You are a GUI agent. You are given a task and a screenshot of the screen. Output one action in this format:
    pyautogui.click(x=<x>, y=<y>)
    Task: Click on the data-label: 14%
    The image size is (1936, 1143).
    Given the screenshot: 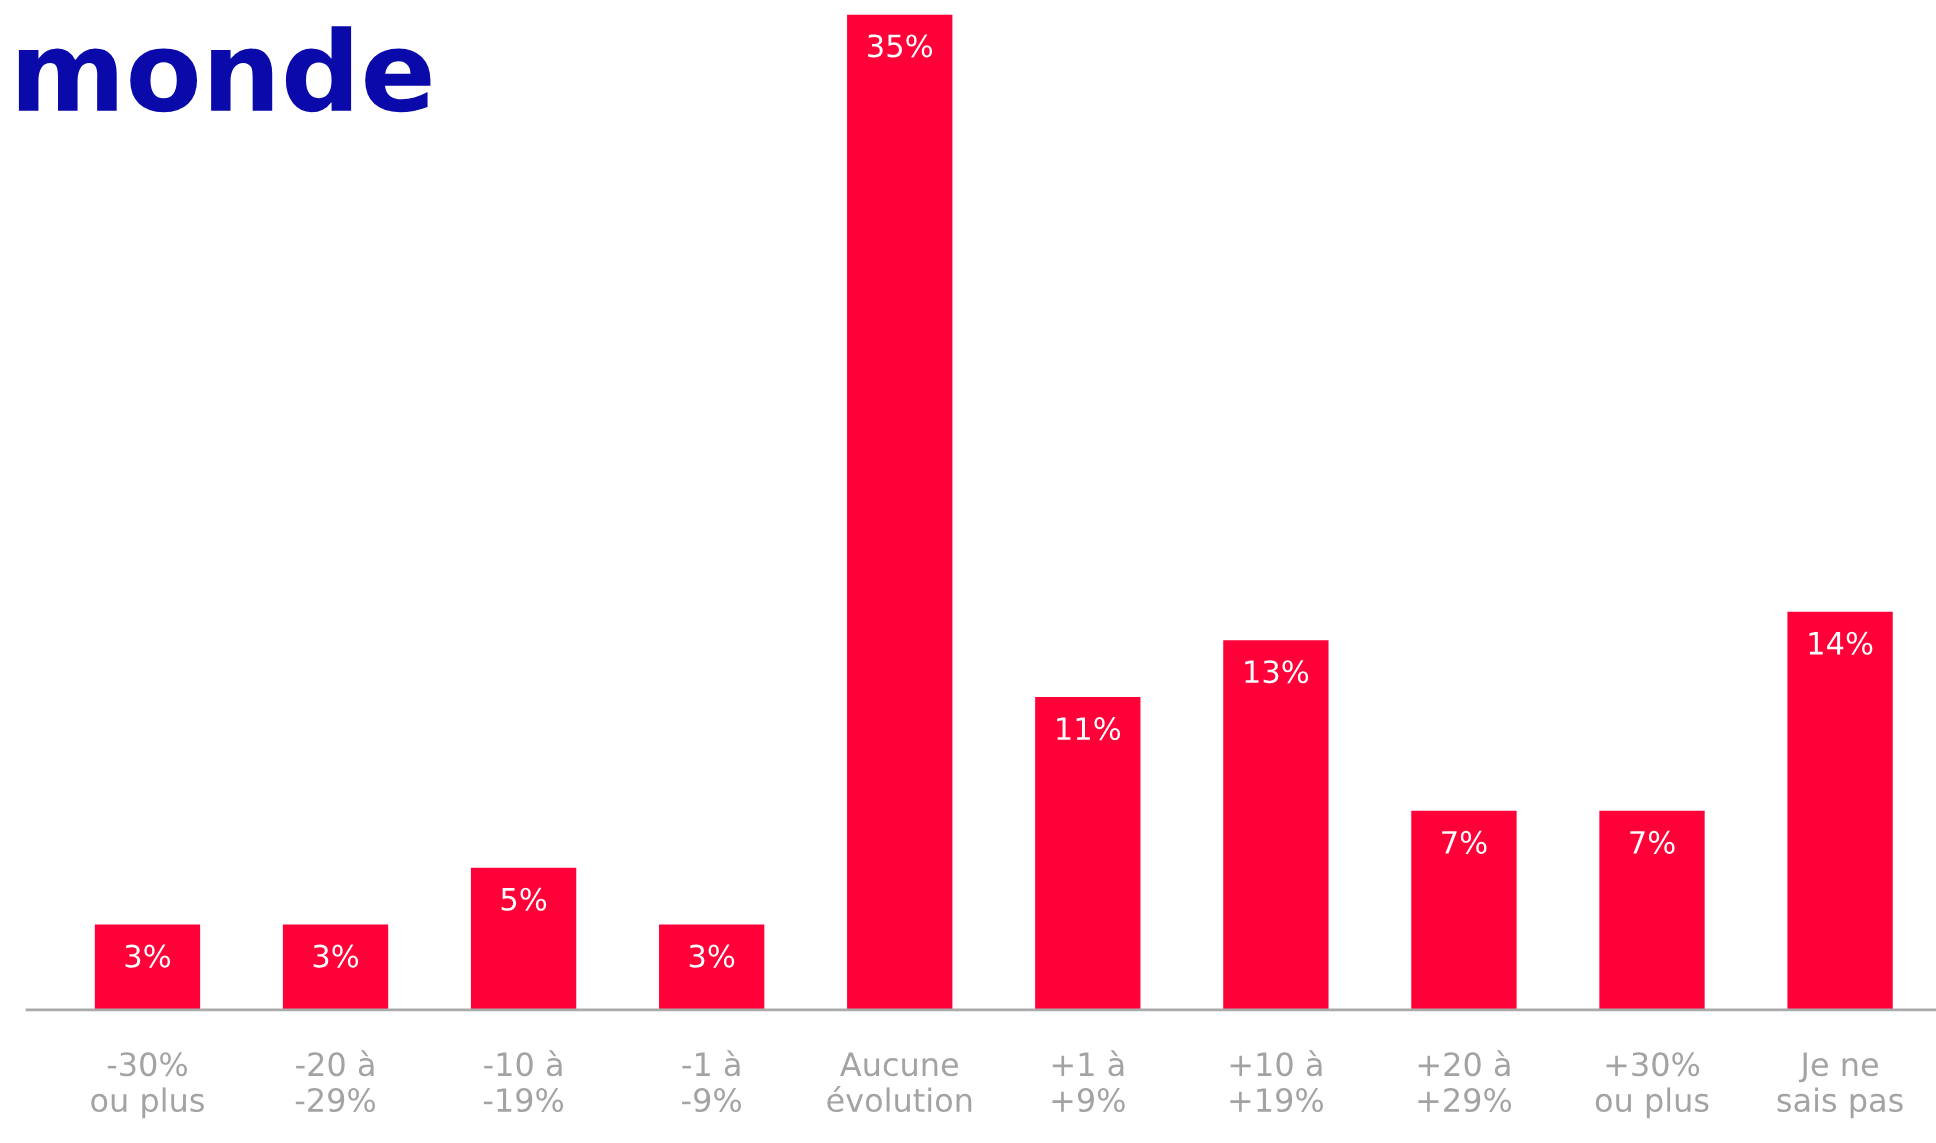 What is the action you would take?
    pyautogui.click(x=1841, y=643)
    